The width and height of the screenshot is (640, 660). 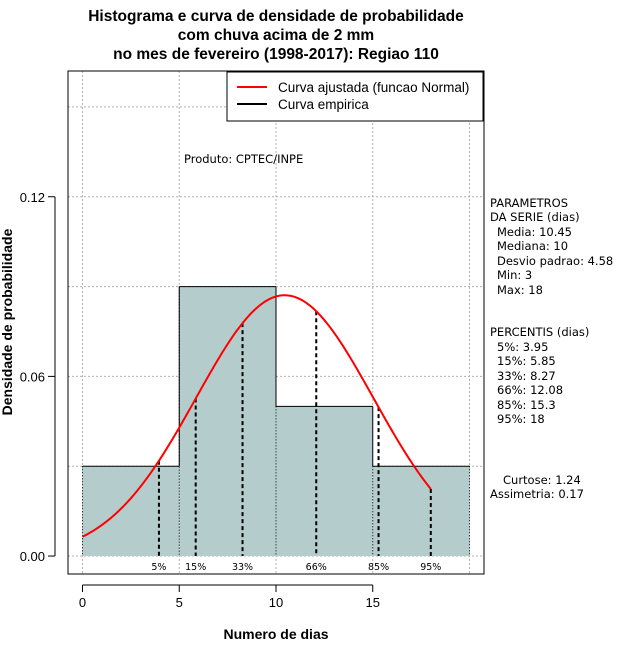 I want to click on parametros-header-2: DA SERIE (dias), so click(x=535, y=217).